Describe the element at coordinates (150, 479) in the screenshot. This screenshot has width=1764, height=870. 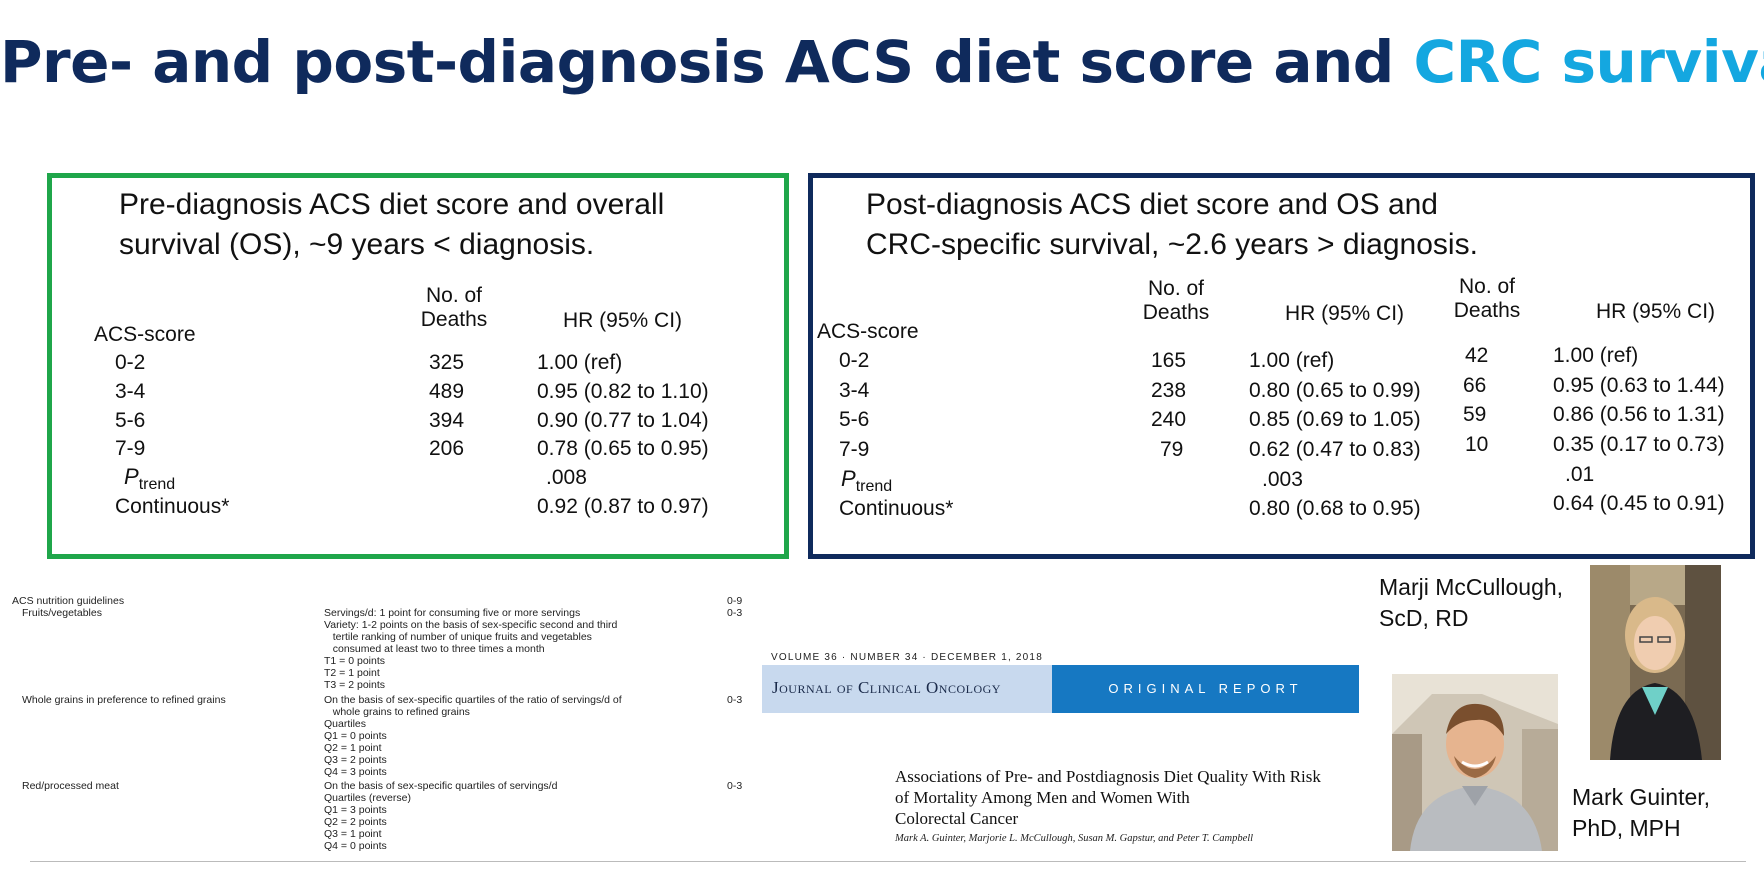
I see `pre-ptrend-label: Ptrend` at that location.